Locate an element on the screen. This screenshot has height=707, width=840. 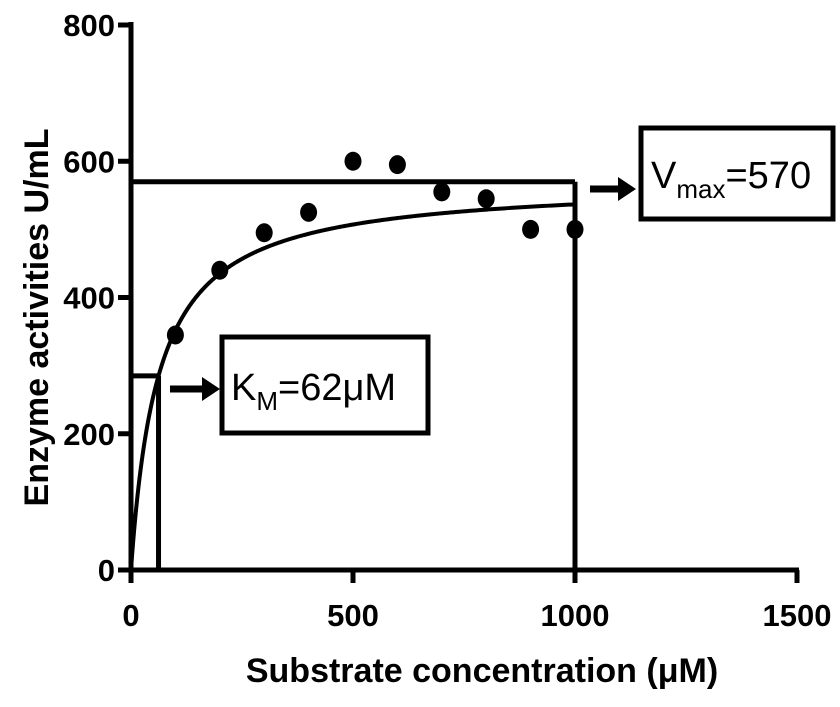
x-tick-label: 1000 is located at coordinates (575, 615).